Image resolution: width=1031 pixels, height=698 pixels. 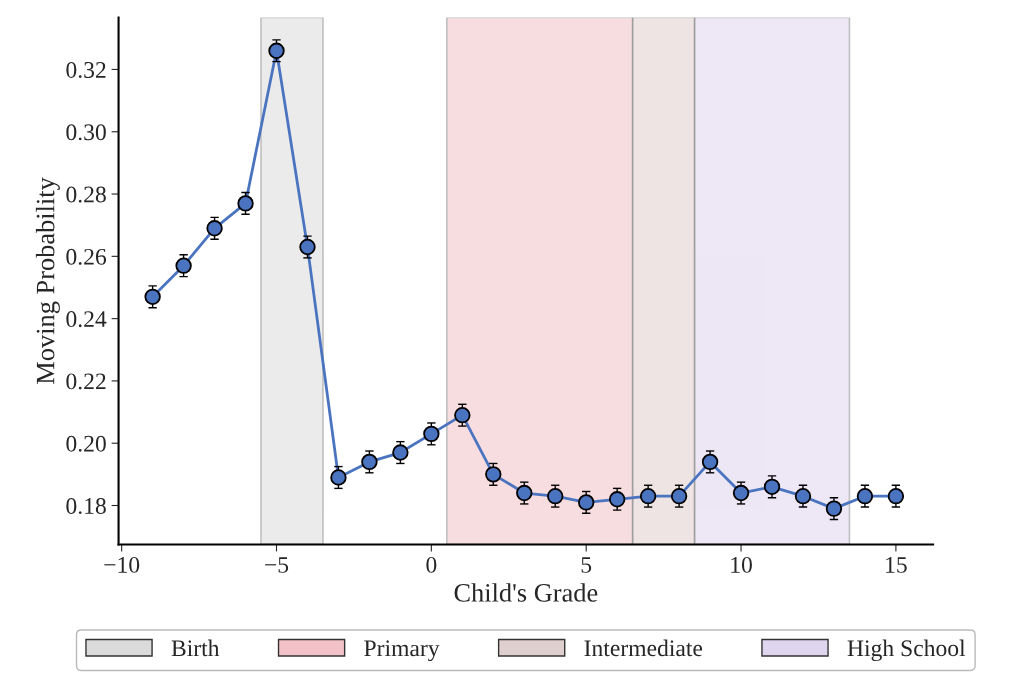 I want to click on y-tick-label: 0.26, so click(x=86, y=256).